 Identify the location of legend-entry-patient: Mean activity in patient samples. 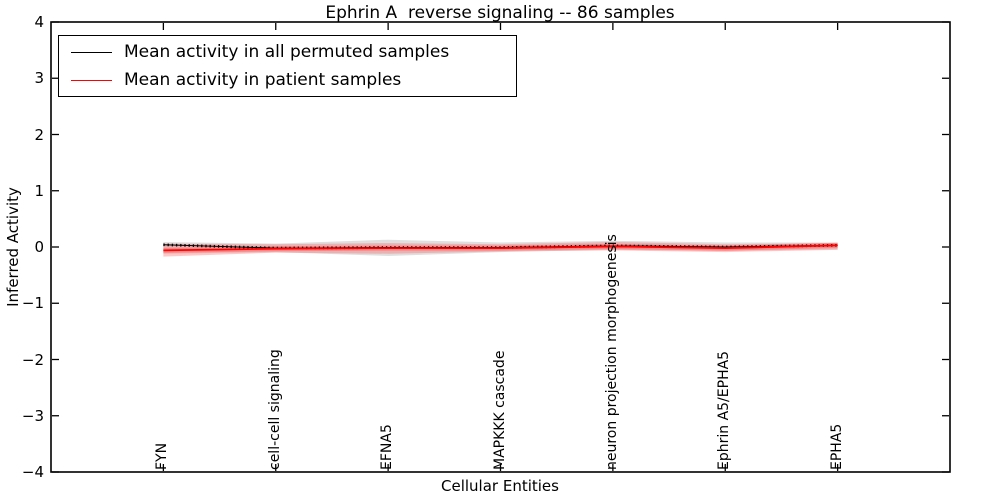
(287, 80).